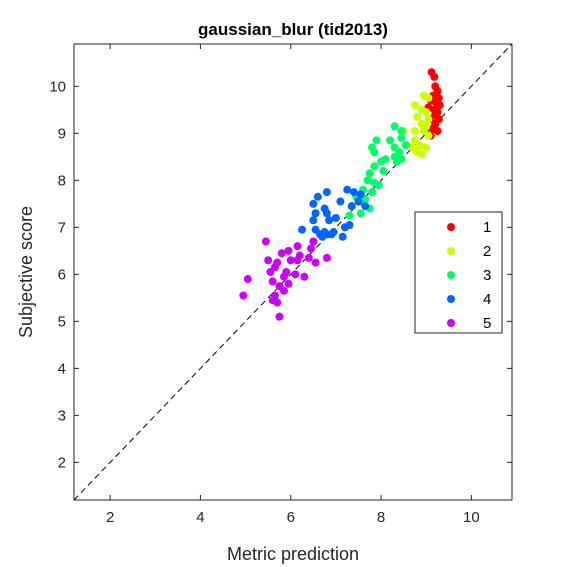 The width and height of the screenshot is (567, 567). I want to click on x-tick-label: 8, so click(381, 517).